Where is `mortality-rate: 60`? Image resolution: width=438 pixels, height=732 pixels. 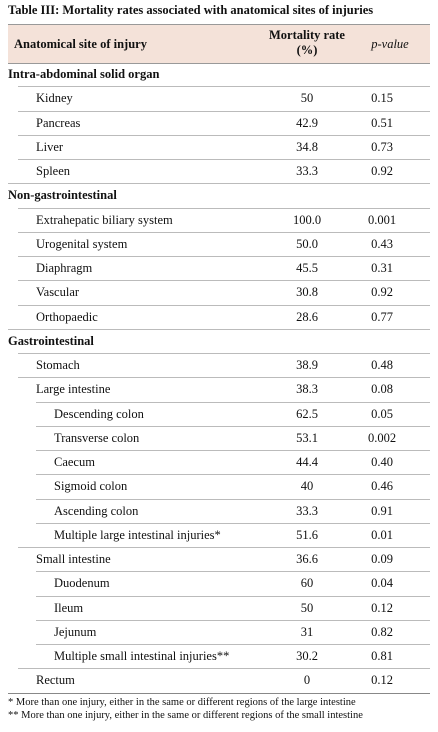
mortality-rate: 60 is located at coordinates (307, 583).